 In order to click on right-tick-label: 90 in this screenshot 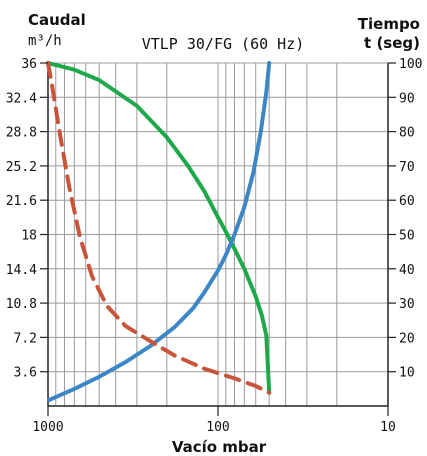, I will do `click(407, 98)`.